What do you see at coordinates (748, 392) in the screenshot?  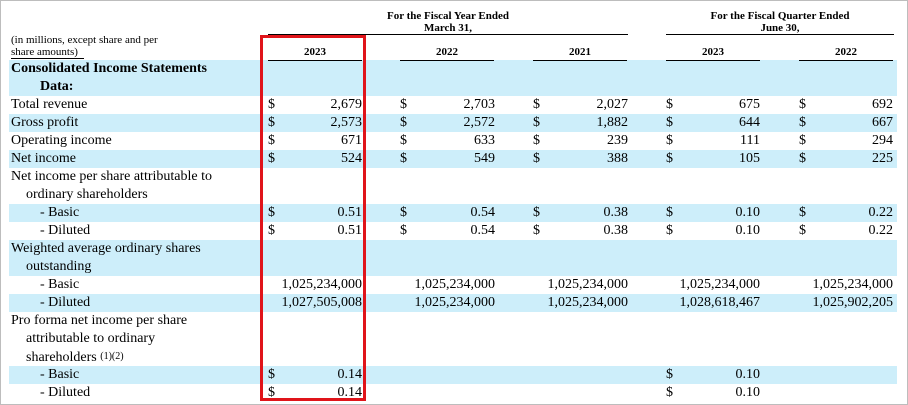 I see `value-cell-pf-diluted: 0.10` at bounding box center [748, 392].